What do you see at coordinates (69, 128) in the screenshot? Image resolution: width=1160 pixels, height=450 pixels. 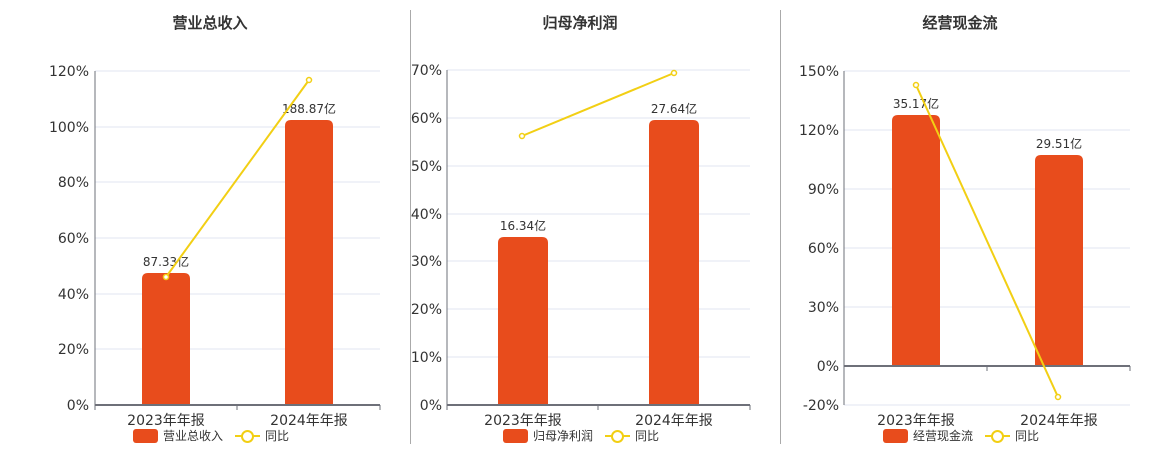 I see `svg-text: 100%` at bounding box center [69, 128].